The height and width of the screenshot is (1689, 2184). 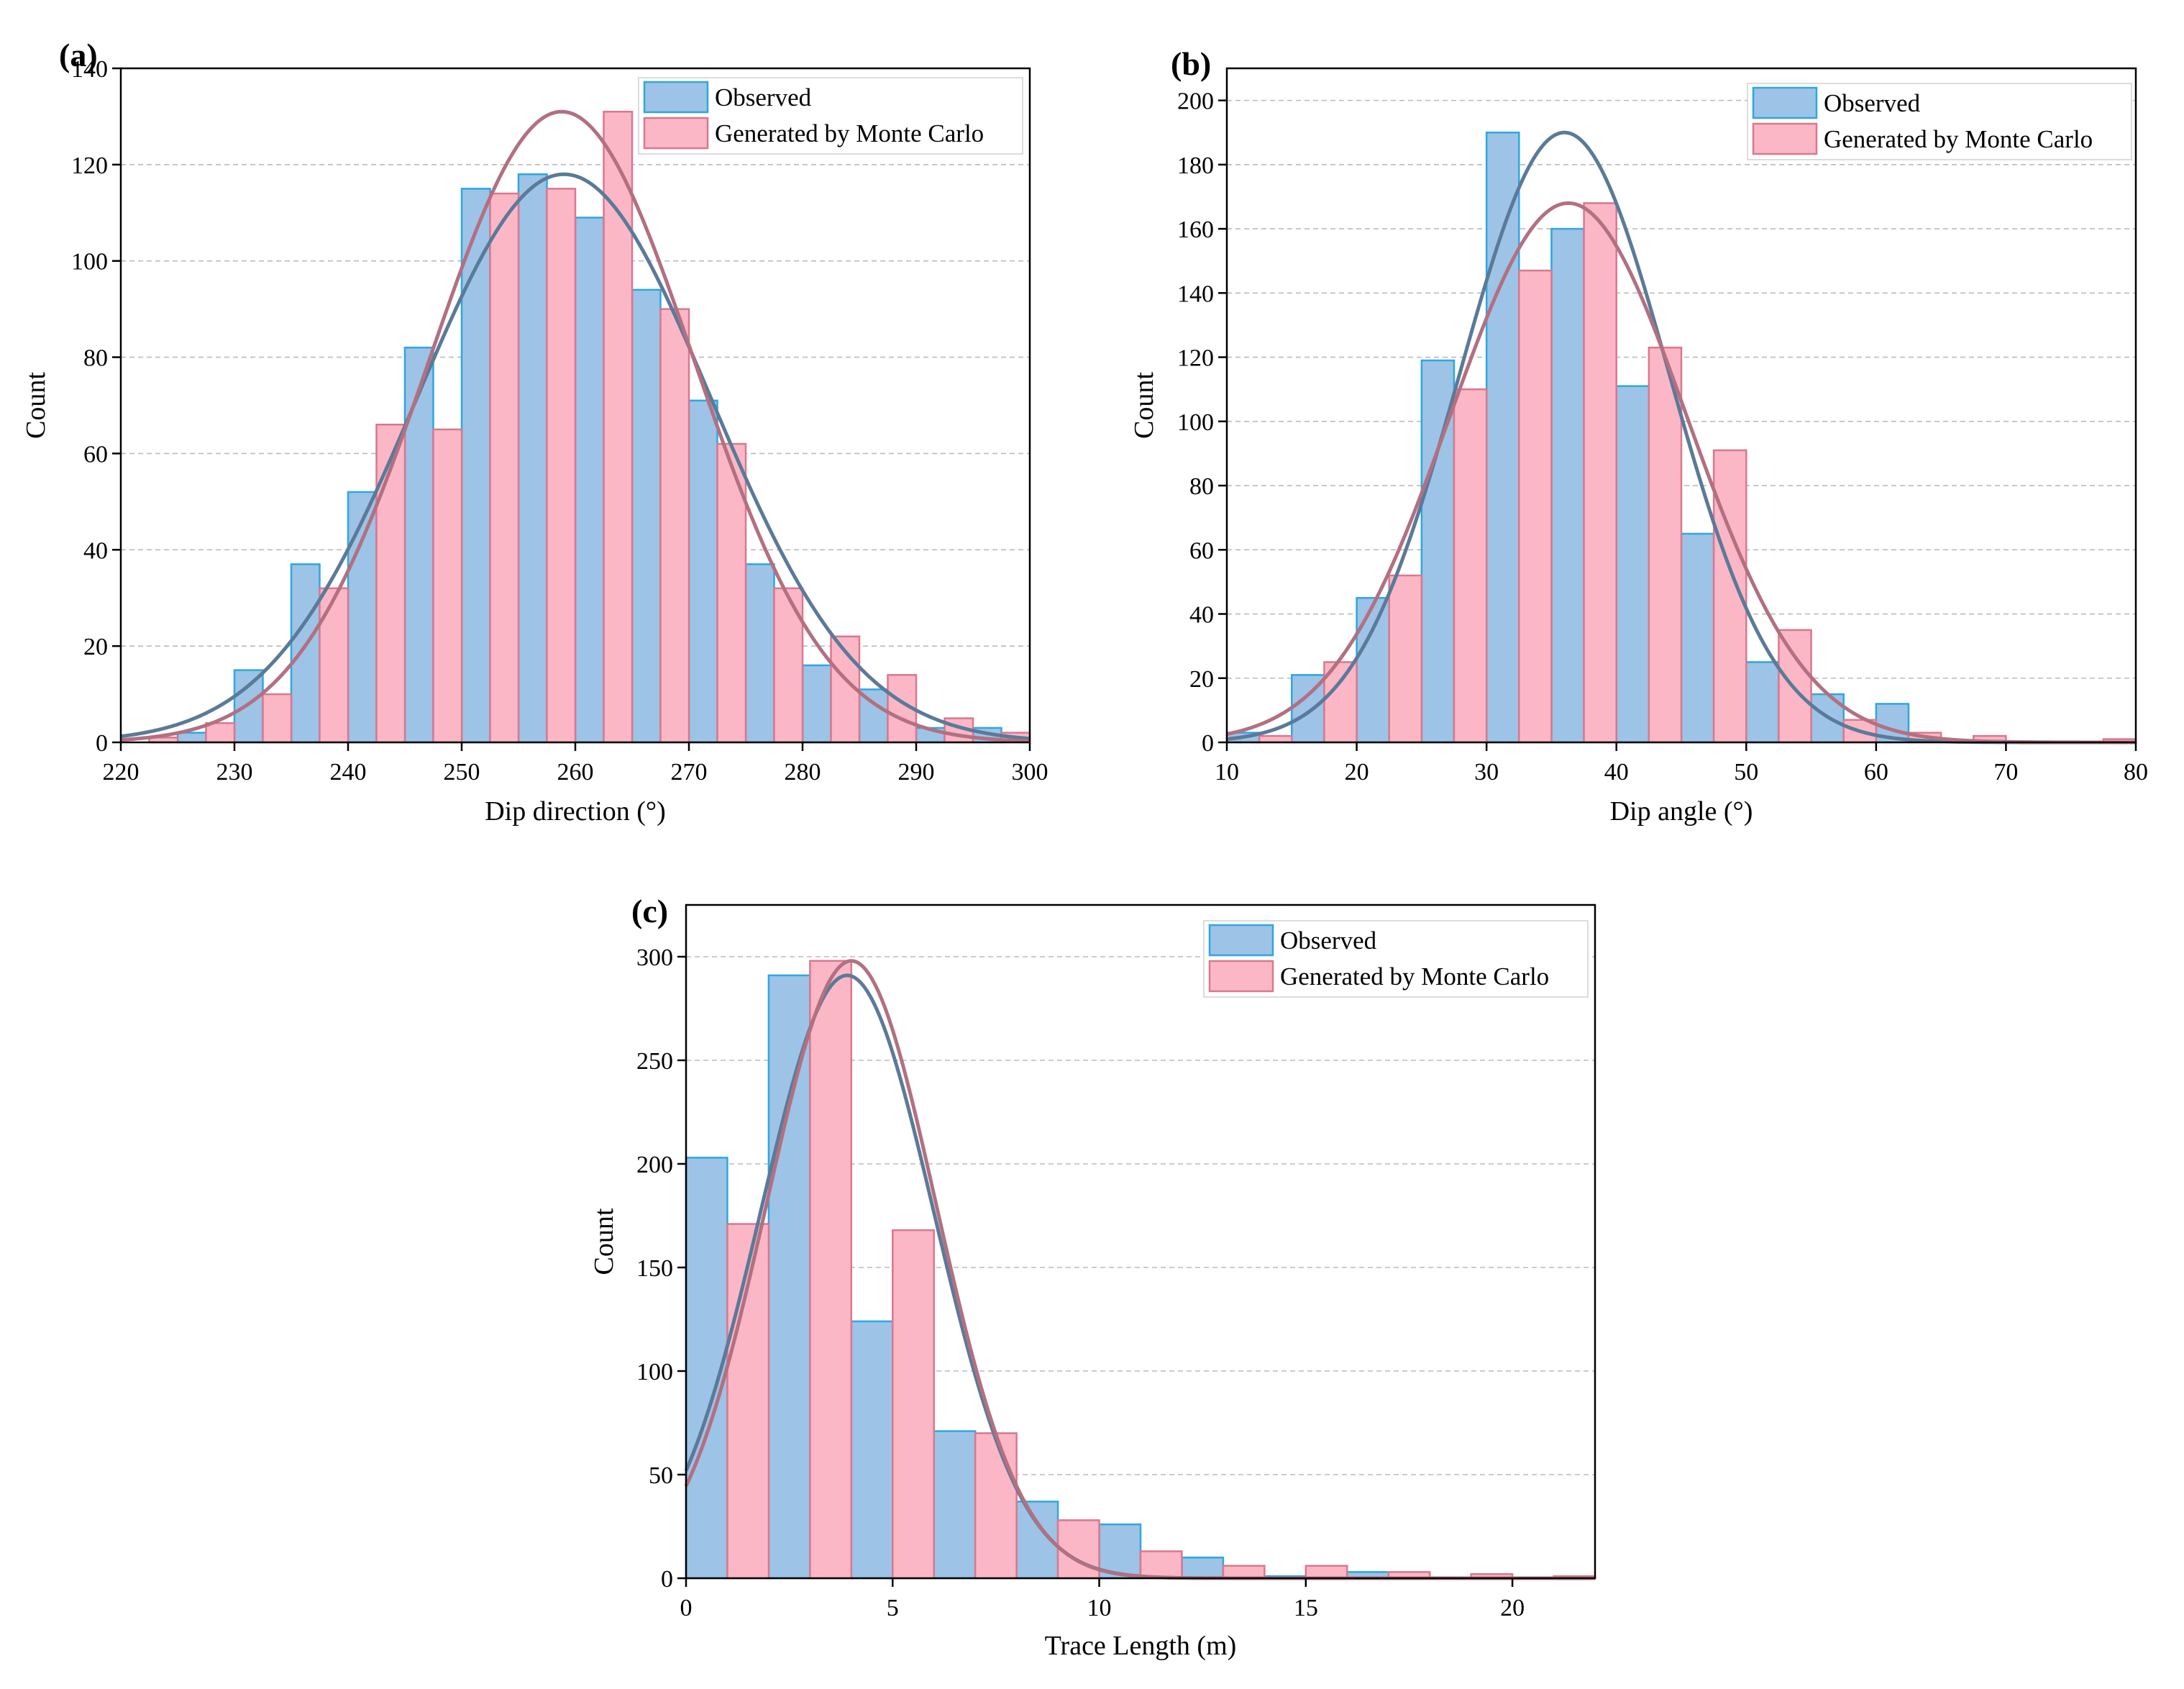 I want to click on y-tick-label: 300, so click(x=654, y=957).